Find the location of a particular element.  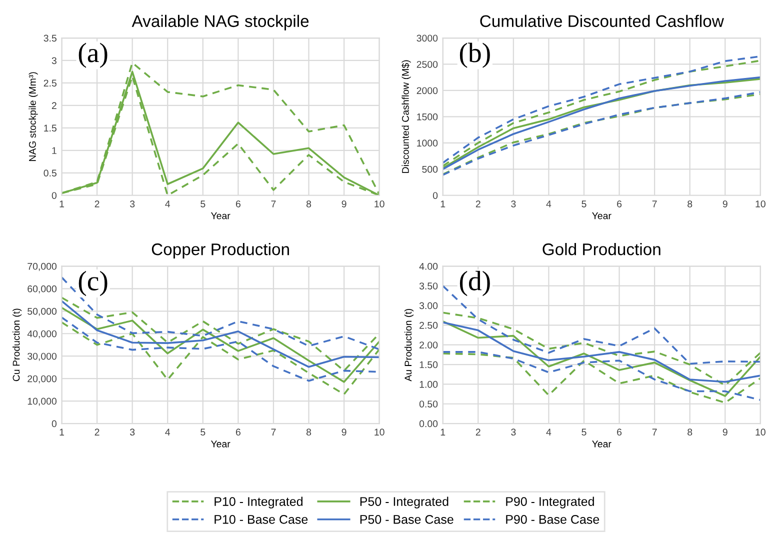

y-tick-label: 3 is located at coordinates (54, 60).